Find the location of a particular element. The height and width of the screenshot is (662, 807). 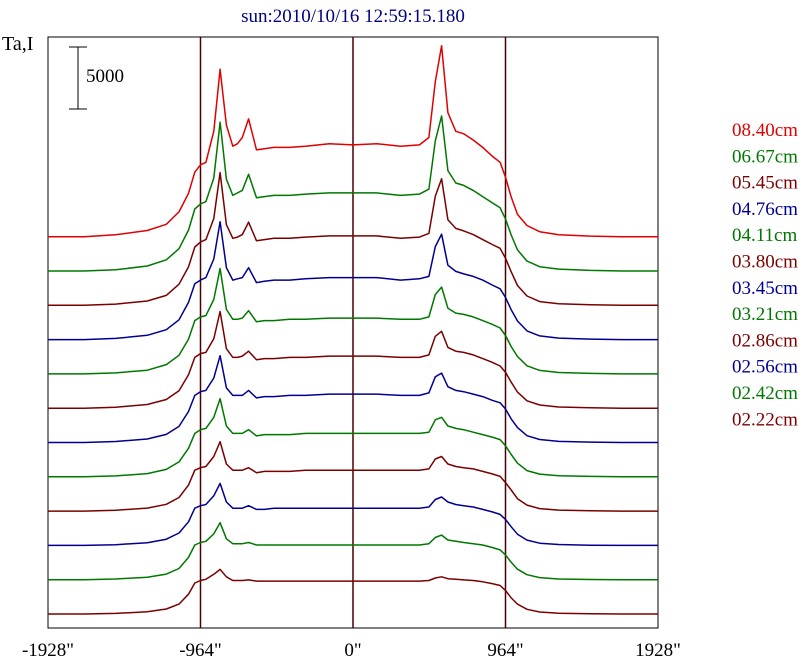

series-line-02.56cm is located at coordinates (353, 514).